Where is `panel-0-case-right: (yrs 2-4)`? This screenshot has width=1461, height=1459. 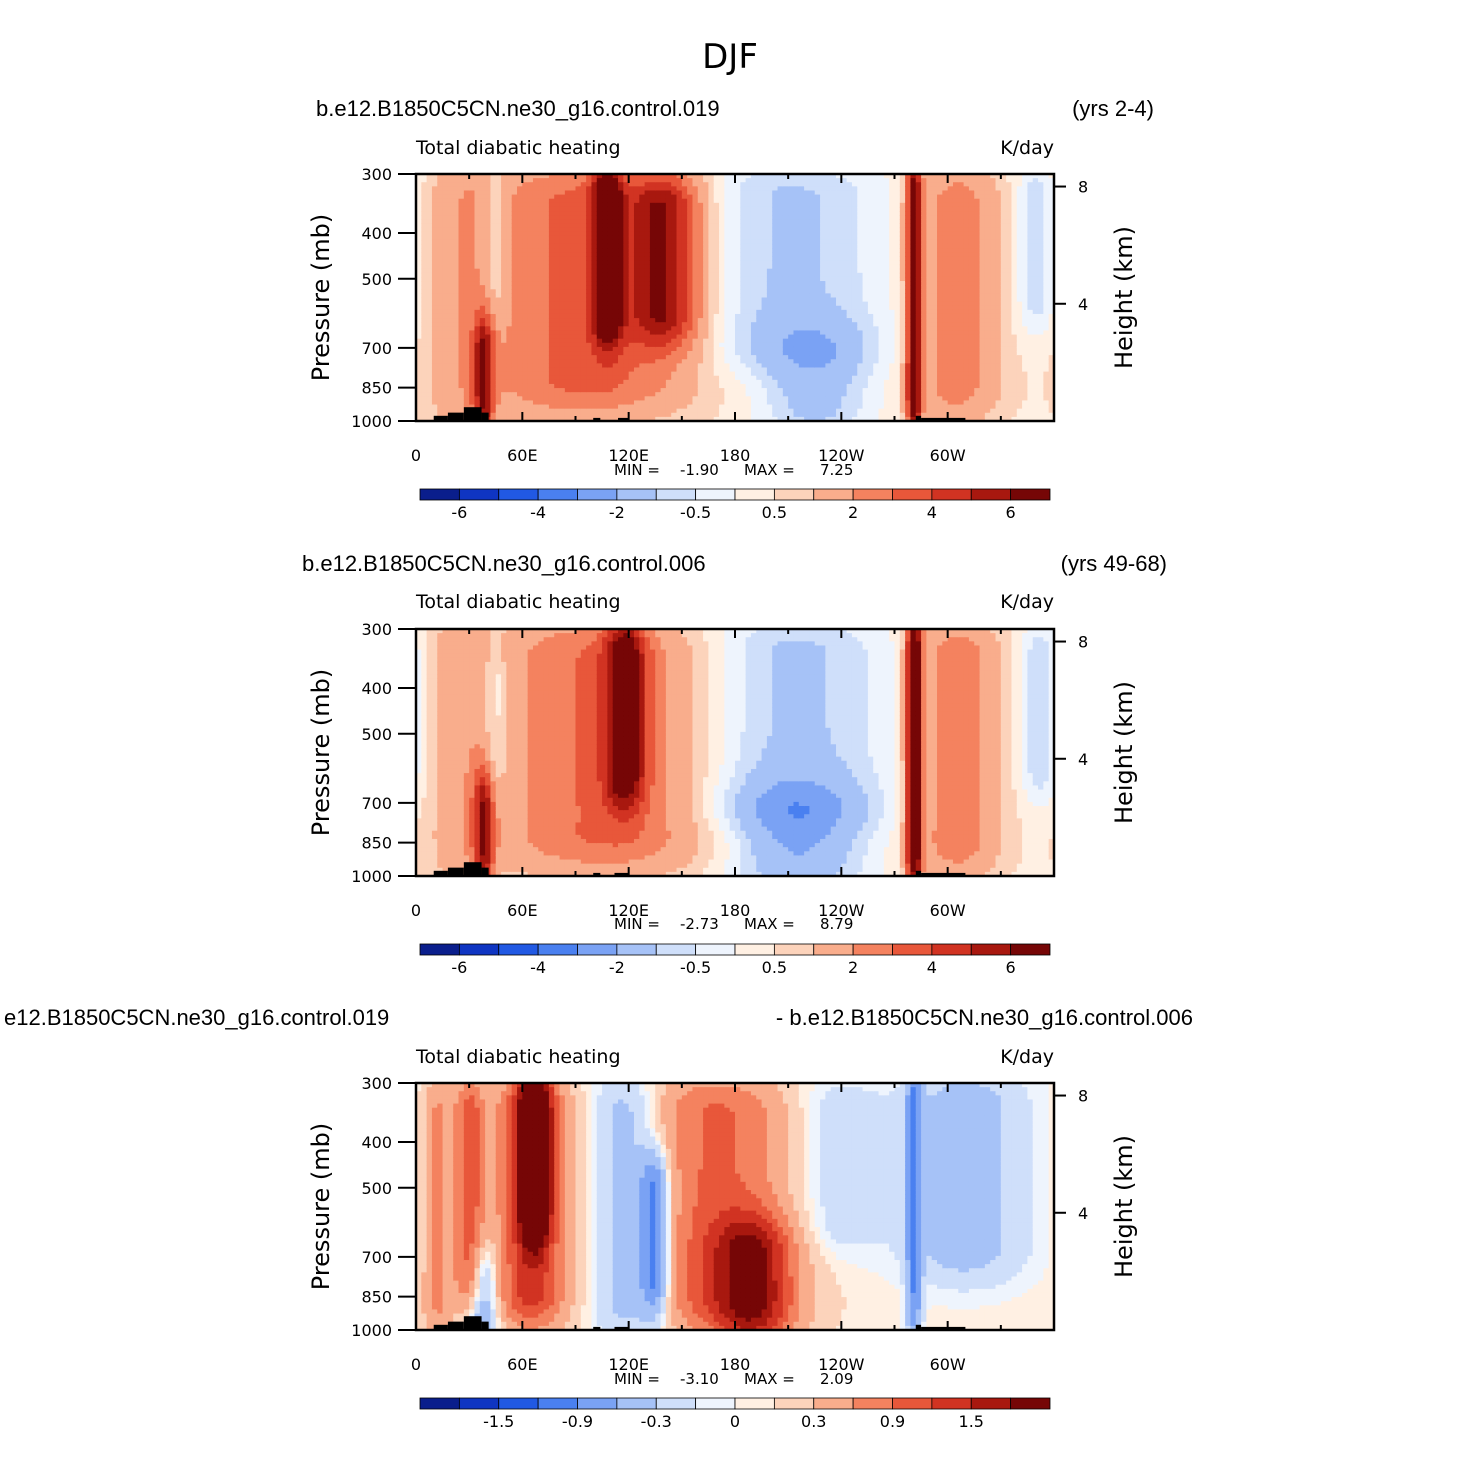
panel-0-case-right: (yrs 2-4) is located at coordinates (1113, 108).